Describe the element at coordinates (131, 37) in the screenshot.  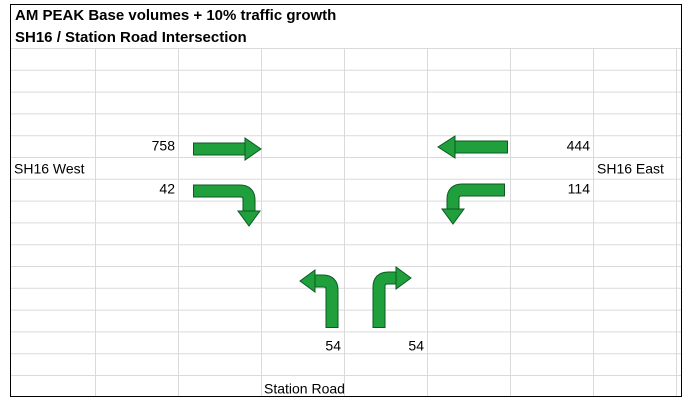
I see `subtitle: SH16 / Station Road Intersection` at that location.